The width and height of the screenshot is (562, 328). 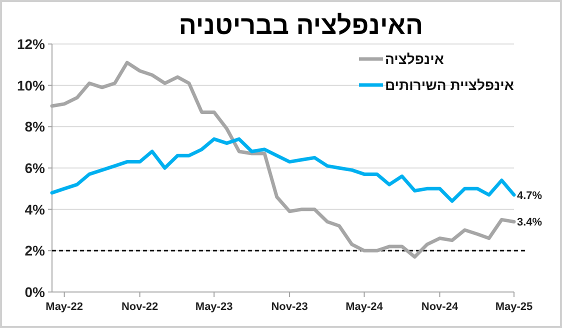 What do you see at coordinates (440, 307) in the screenshot?
I see `x-tick-label: Nov-24` at bounding box center [440, 307].